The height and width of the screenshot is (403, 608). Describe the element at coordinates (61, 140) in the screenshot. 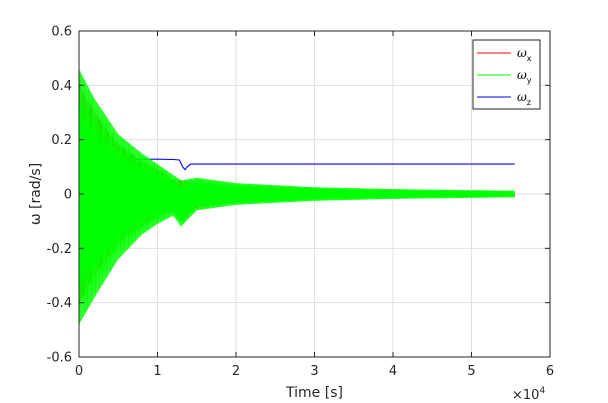

I see `y-tick-label: 0.2` at that location.